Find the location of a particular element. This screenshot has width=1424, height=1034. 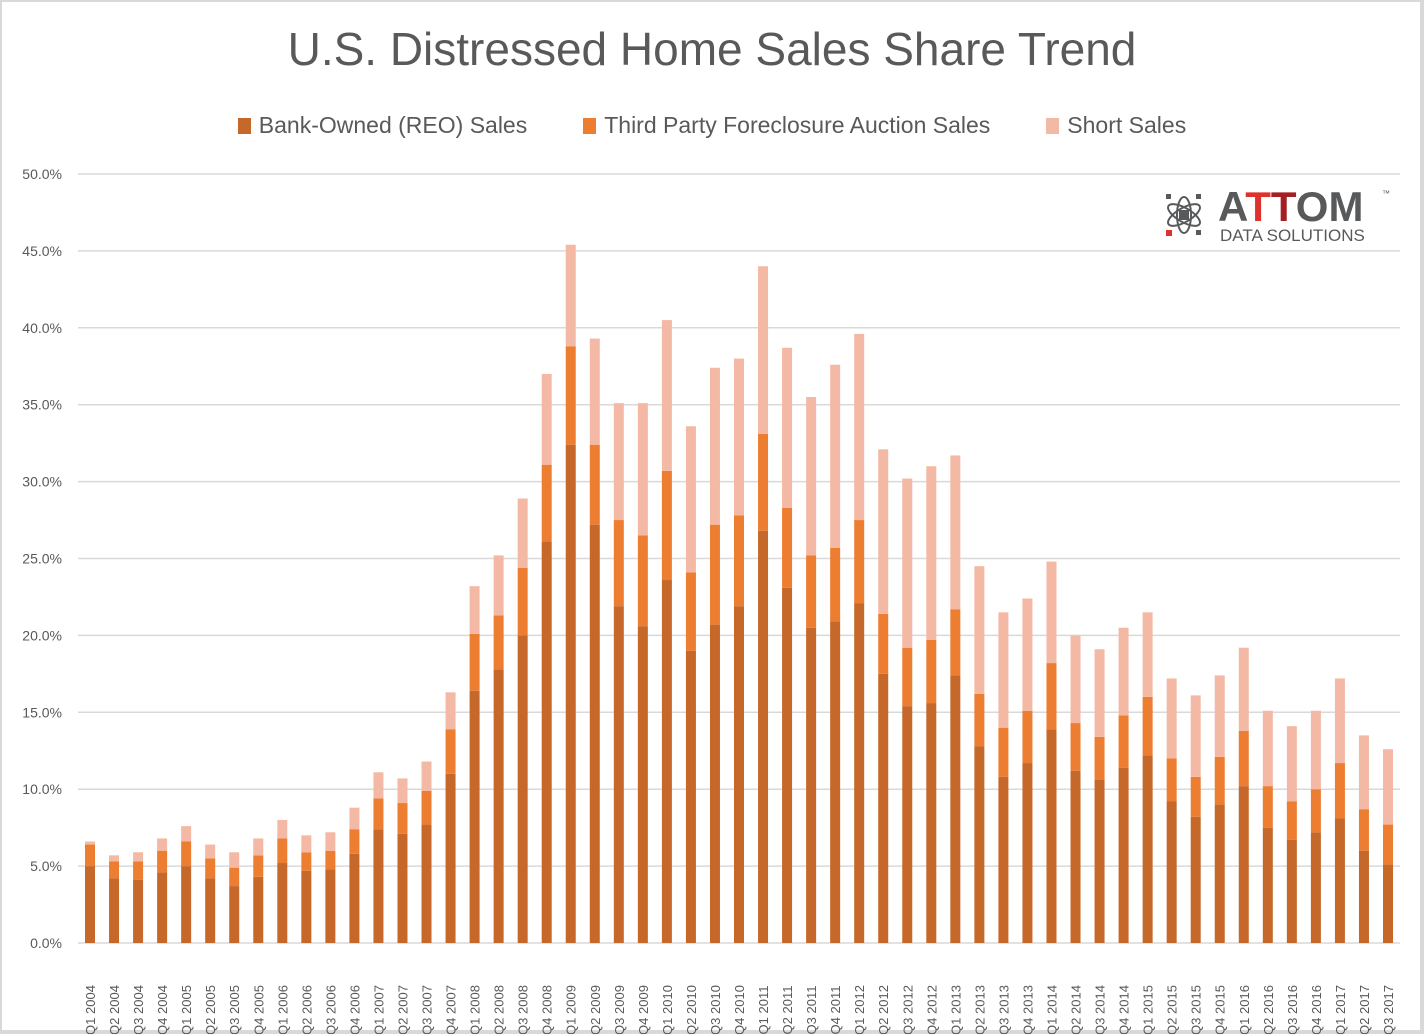

attom-logo: ATTOM ™ DATA SOLUTIONS is located at coordinates (1277, 214).